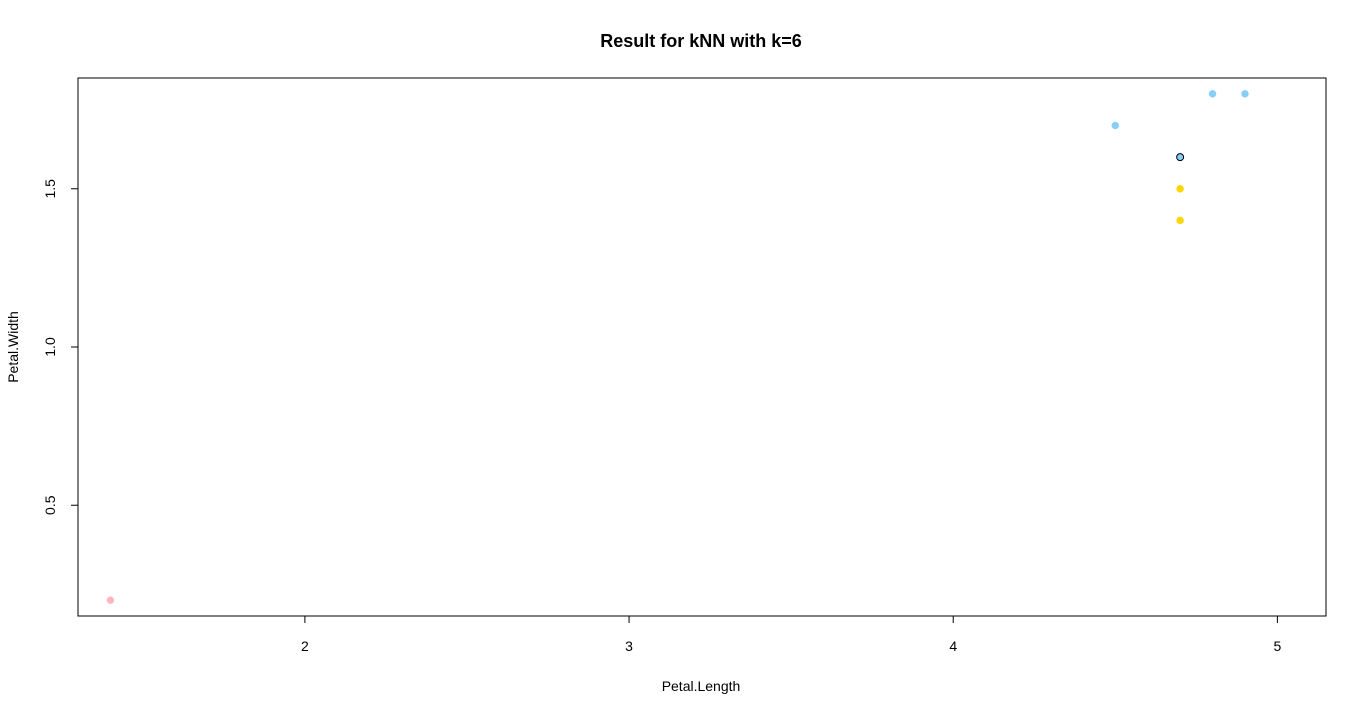 The width and height of the screenshot is (1366, 715). What do you see at coordinates (791, 635) in the screenshot?
I see `x-axis: 2 3 4 5` at bounding box center [791, 635].